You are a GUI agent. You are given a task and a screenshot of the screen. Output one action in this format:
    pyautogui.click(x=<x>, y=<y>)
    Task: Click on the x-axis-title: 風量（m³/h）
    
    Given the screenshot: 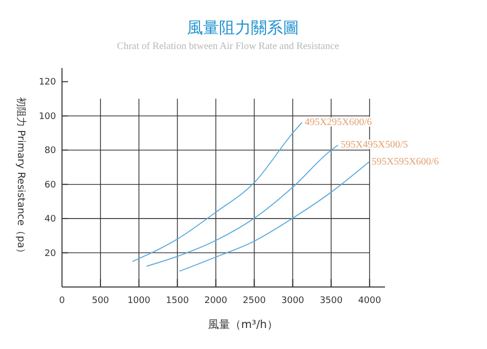 What is the action you would take?
    pyautogui.click(x=243, y=324)
    